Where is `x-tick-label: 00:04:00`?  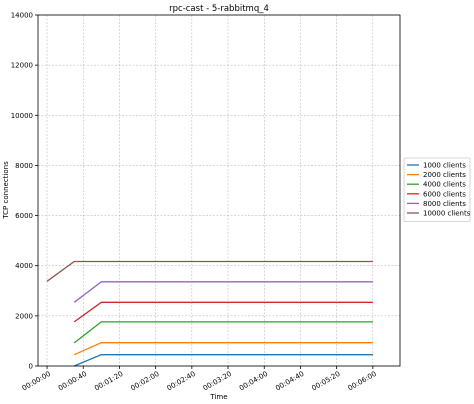 x-tick-label: 00:04:00 is located at coordinates (253, 381).